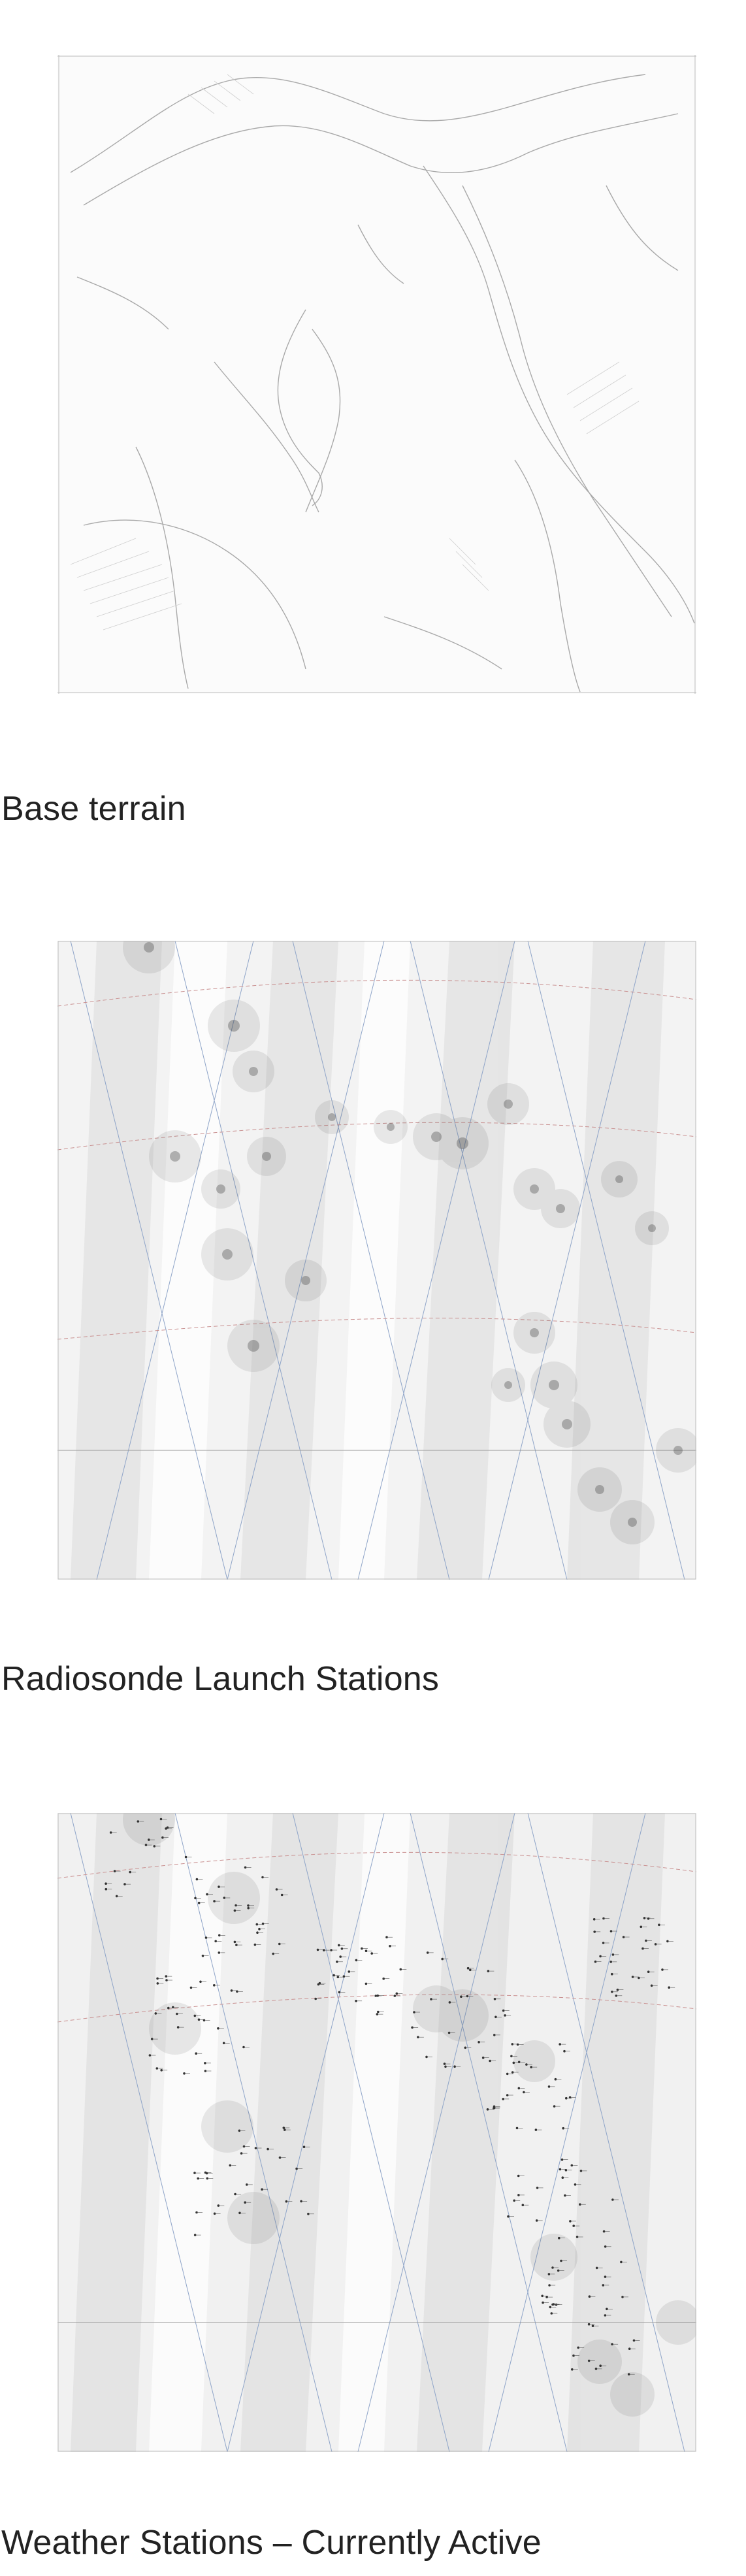 The width and height of the screenshot is (746, 2576). I want to click on ground-tracks-red, so click(376, 1159).